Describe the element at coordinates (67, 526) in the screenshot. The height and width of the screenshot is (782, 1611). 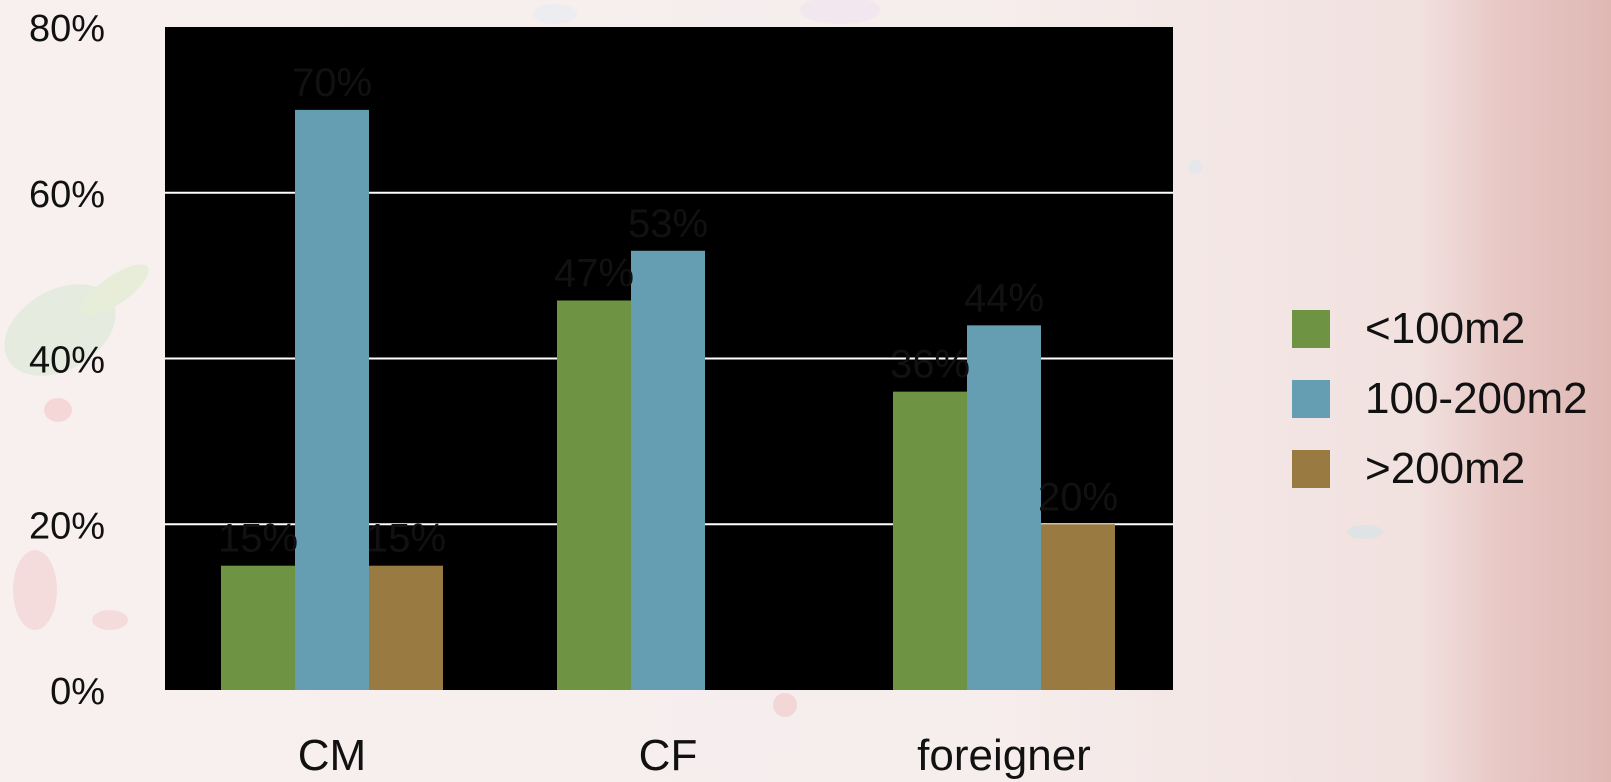
I see `y-tick-label-20: 20%` at that location.